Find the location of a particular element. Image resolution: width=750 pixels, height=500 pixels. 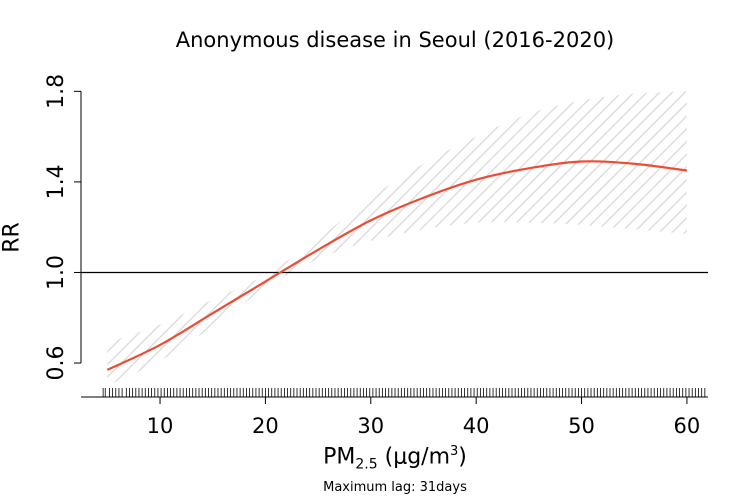

x-axis-label-main: PM is located at coordinates (339, 457).